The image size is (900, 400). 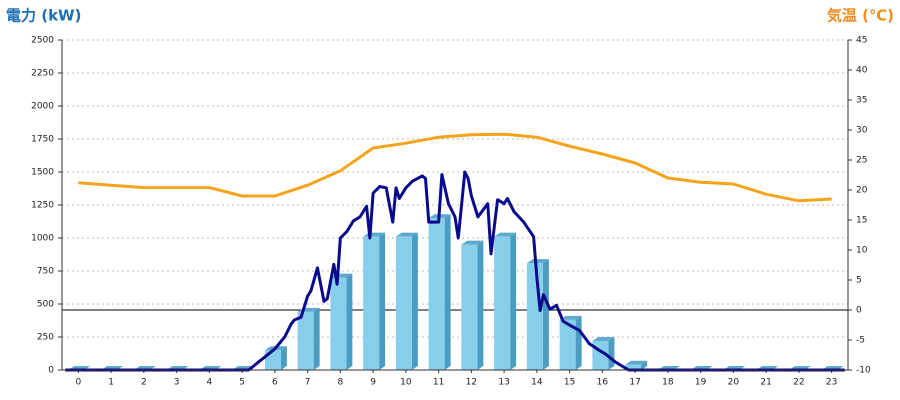 What do you see at coordinates (668, 383) in the screenshot?
I see `x-tick-label: 18` at bounding box center [668, 383].